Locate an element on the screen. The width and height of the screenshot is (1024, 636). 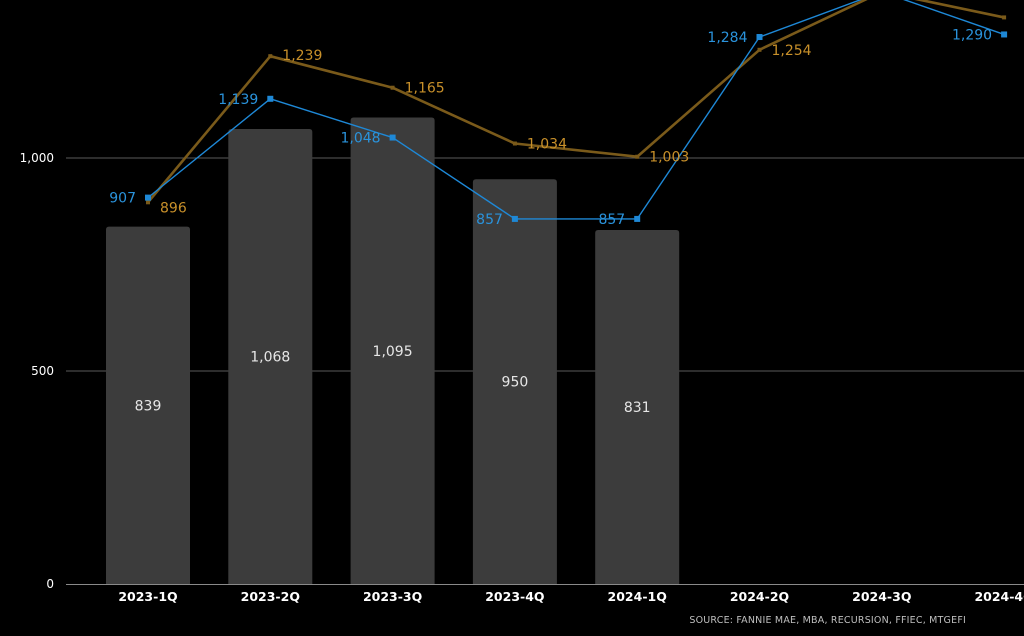
line-data-label: 1,239 is located at coordinates (302, 56).